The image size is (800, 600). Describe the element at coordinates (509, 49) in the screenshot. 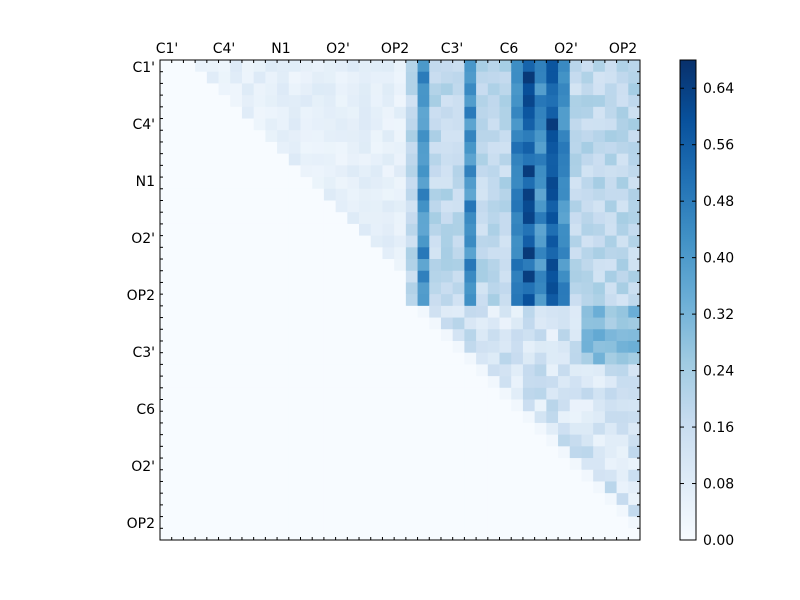

I see `top-tick-label: C6` at that location.